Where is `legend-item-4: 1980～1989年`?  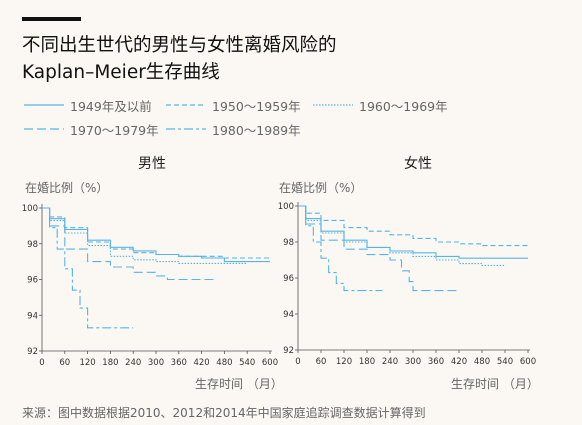 legend-item-4: 1980～1989年 is located at coordinates (233, 129).